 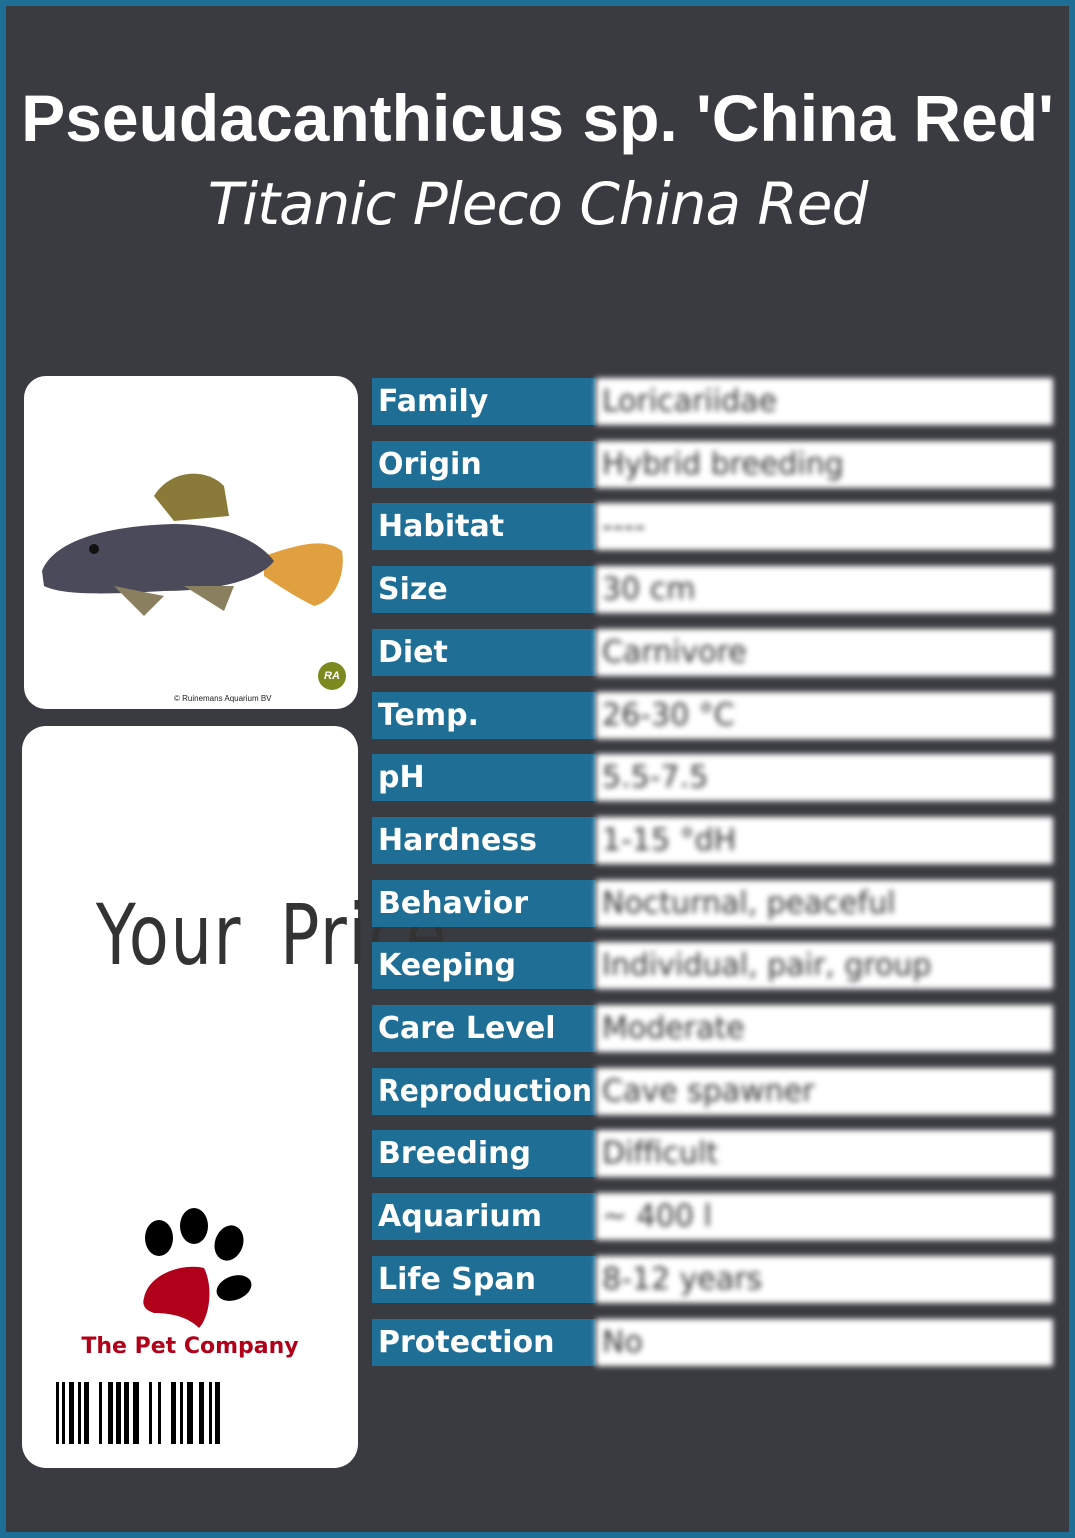 I want to click on spec-row: Family Loricariidae, so click(x=712, y=401).